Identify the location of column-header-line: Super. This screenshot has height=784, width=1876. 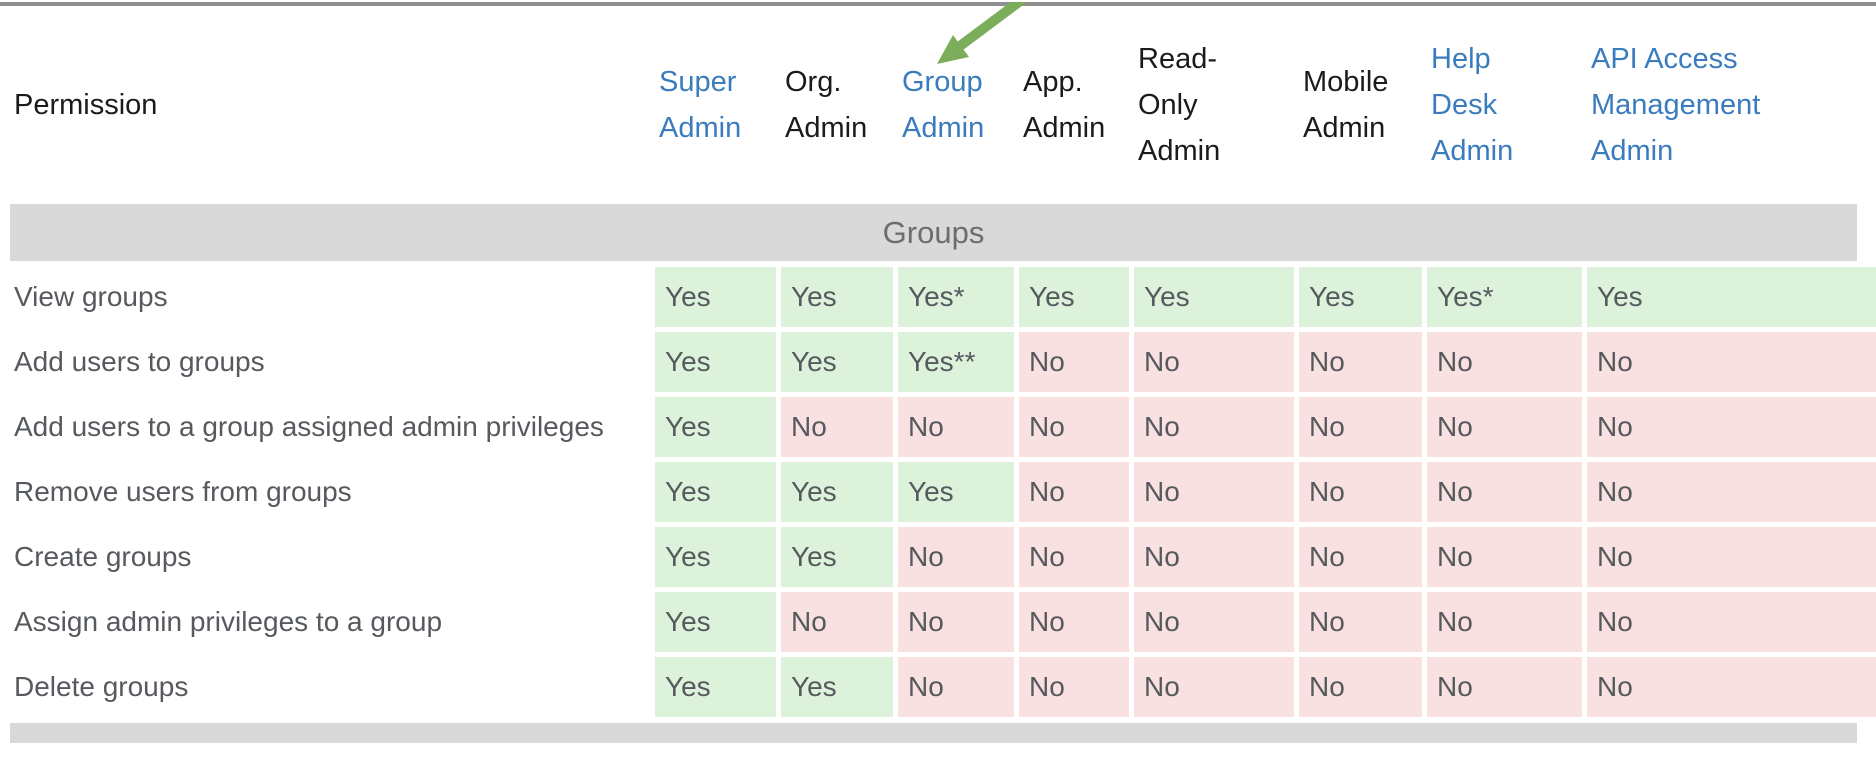
(698, 82).